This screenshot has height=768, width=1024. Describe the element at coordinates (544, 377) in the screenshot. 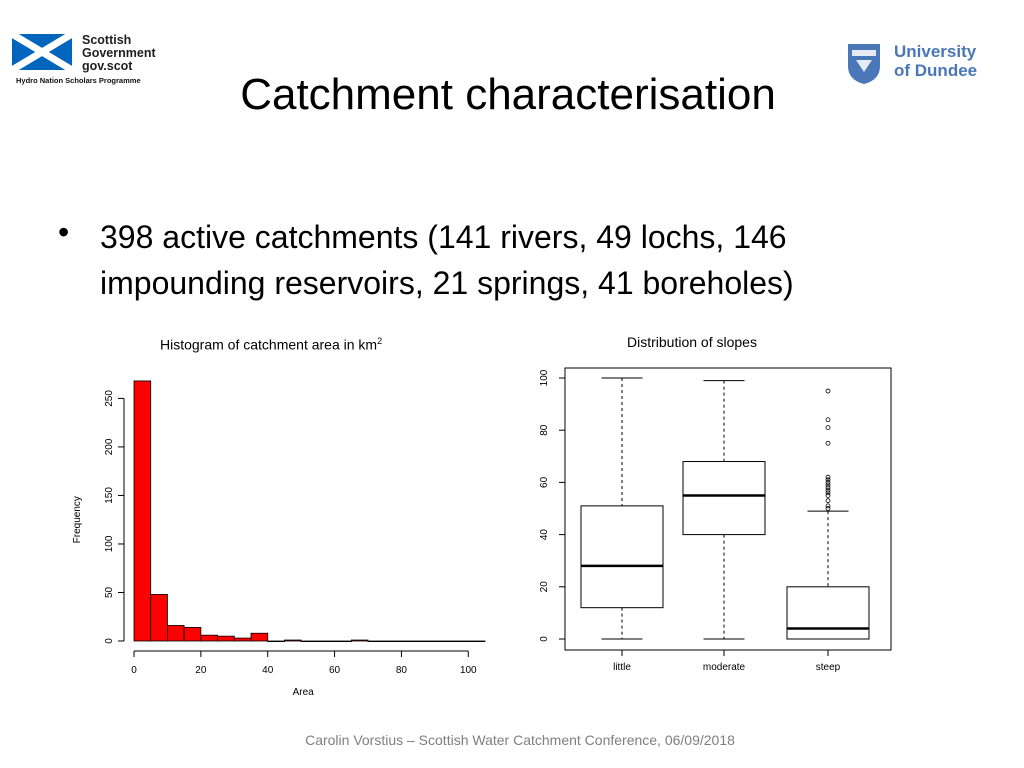

I see `boxplot-y-tick-label: 100` at that location.